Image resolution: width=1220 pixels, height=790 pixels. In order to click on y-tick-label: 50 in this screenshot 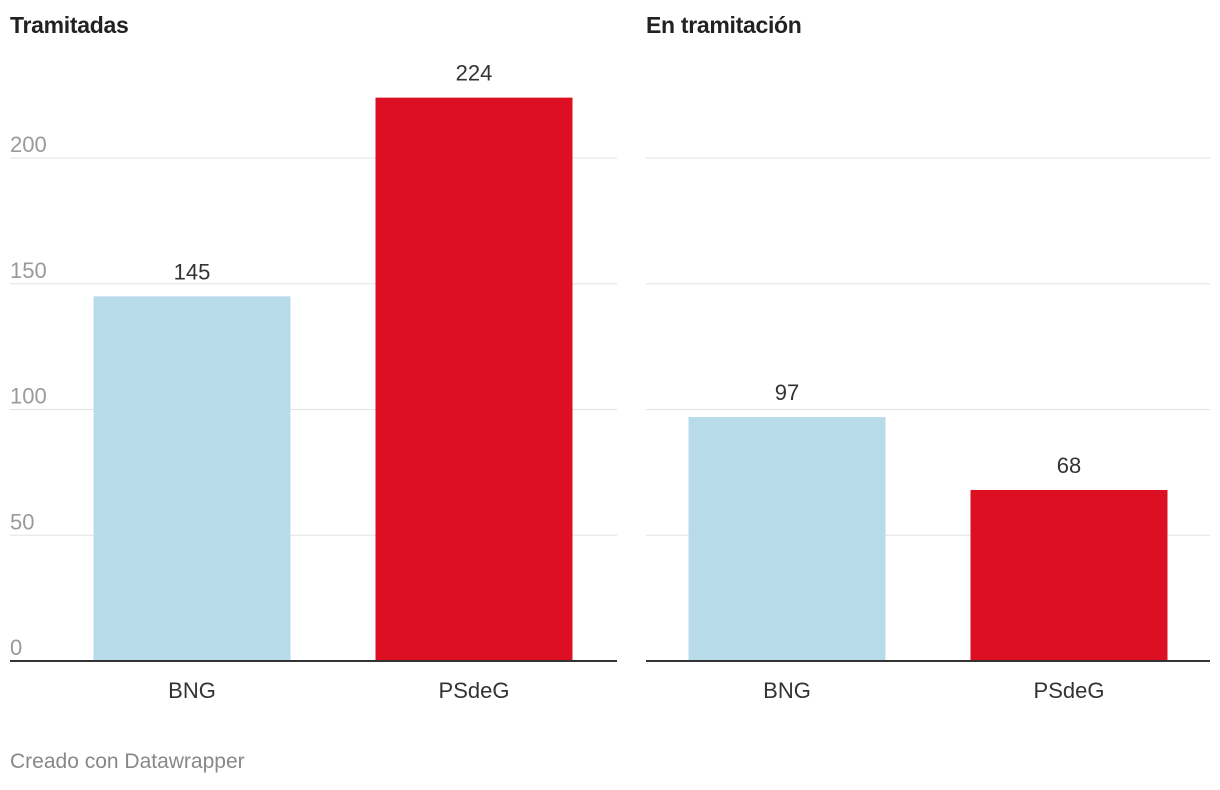, I will do `click(22, 521)`.